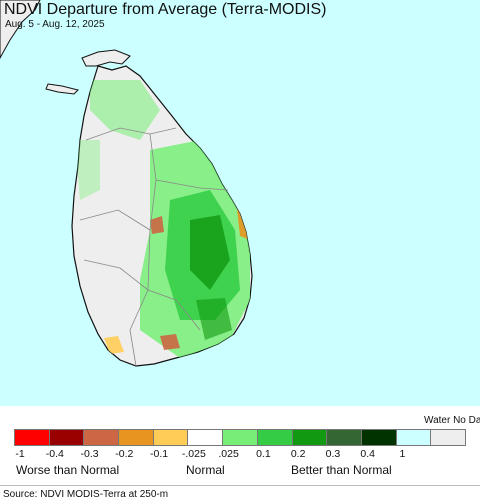 This screenshot has height=503, width=480. Describe the element at coordinates (341, 470) in the screenshot. I see `legend-better-label: Better than Normal` at that location.